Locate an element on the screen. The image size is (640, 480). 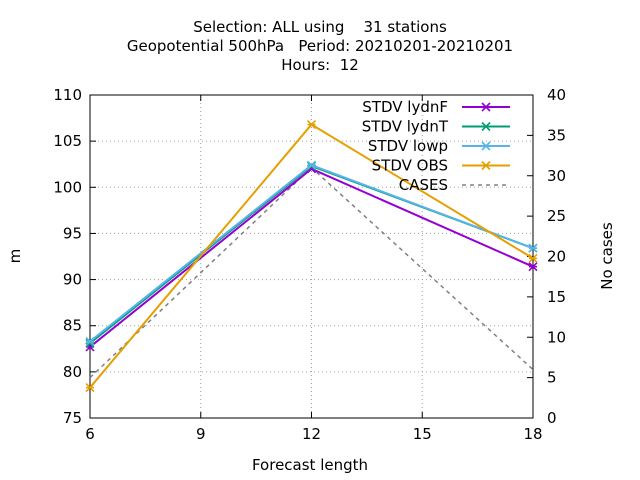
y2-tick-label: 40 is located at coordinates (556, 95).